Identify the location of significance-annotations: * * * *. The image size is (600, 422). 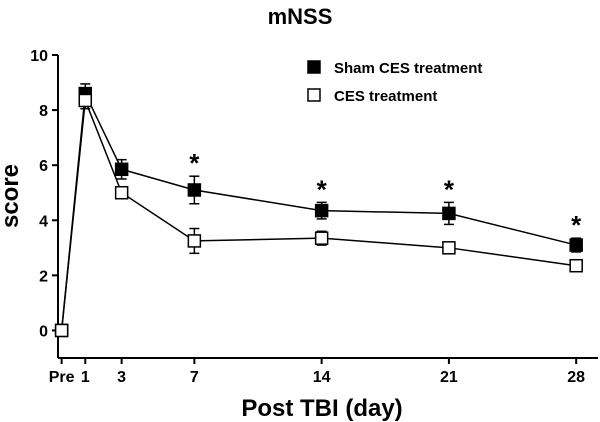
(385, 194).